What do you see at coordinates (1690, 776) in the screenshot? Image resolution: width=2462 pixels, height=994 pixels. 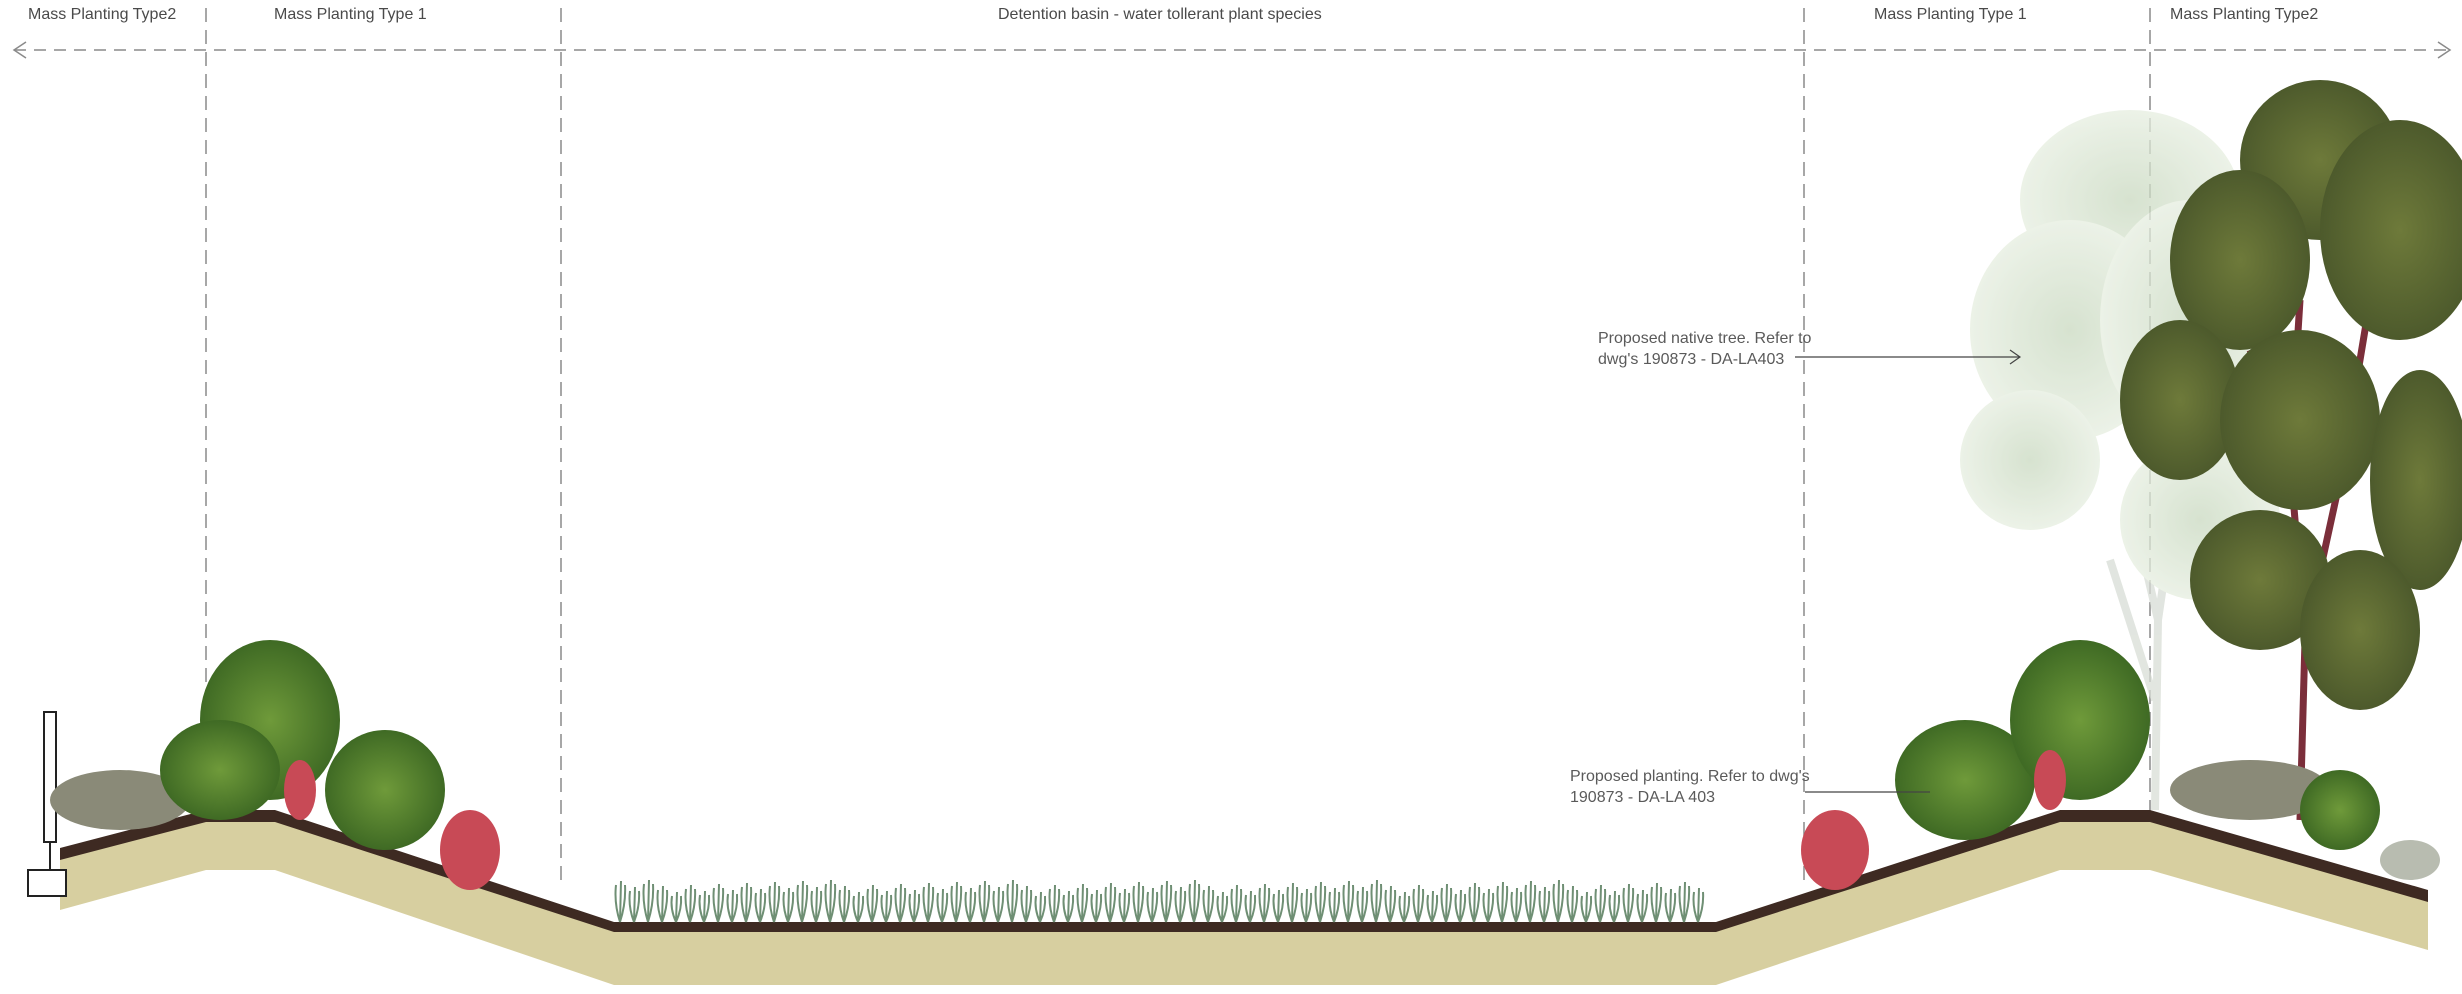 I see `annotation-proposed-planting-line1: Proposed planting. Refer to dwg's` at bounding box center [1690, 776].